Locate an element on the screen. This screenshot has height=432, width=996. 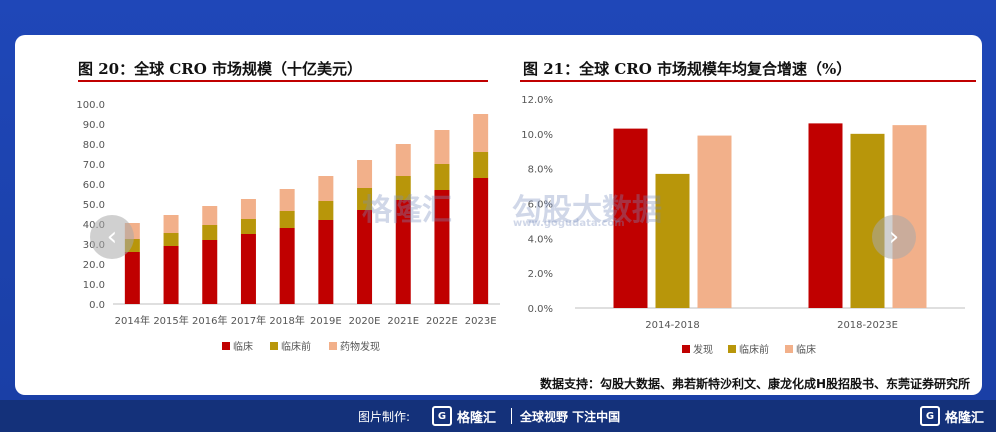
left-chart-title: 图 20：全球 CRO 市场规模（十亿美元） is located at coordinates (220, 69).